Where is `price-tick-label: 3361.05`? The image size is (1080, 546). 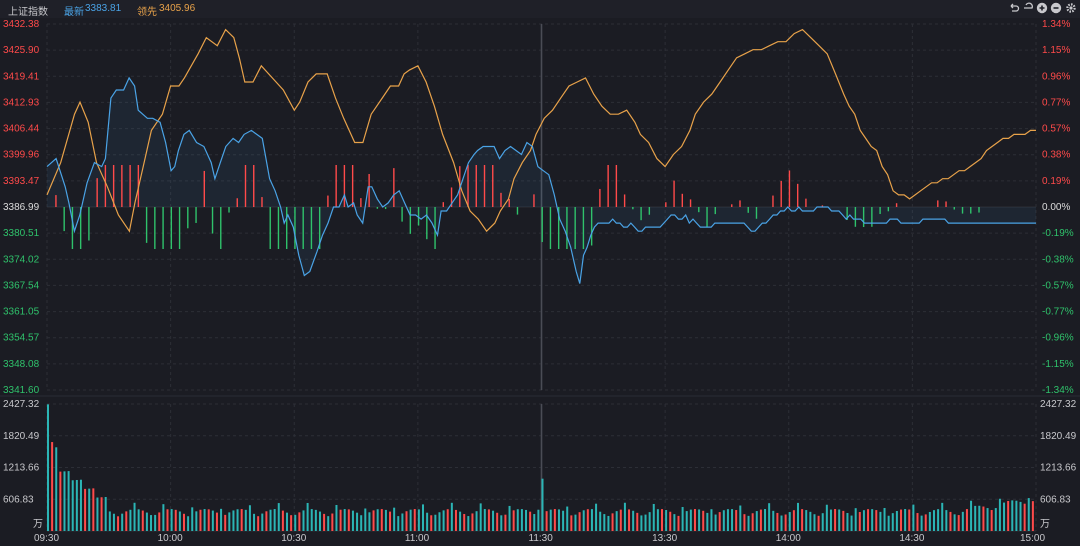 price-tick-label: 3361.05 is located at coordinates (21, 312).